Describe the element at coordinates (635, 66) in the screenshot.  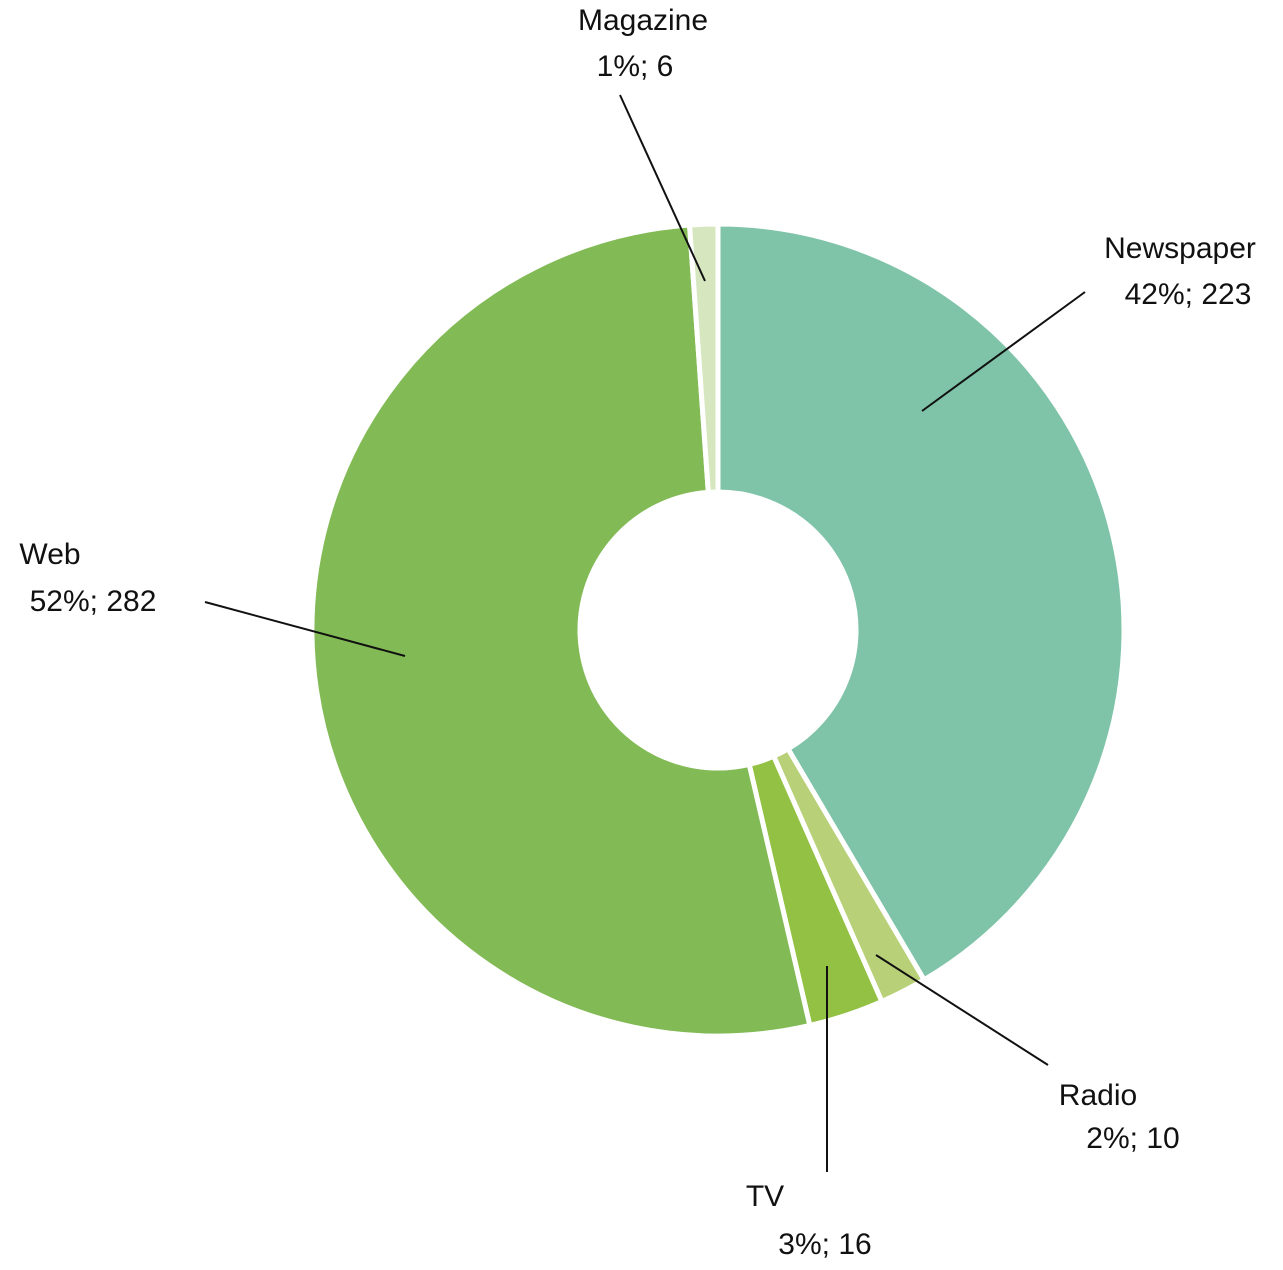
I see `slice-value-label: 1%; 6` at that location.